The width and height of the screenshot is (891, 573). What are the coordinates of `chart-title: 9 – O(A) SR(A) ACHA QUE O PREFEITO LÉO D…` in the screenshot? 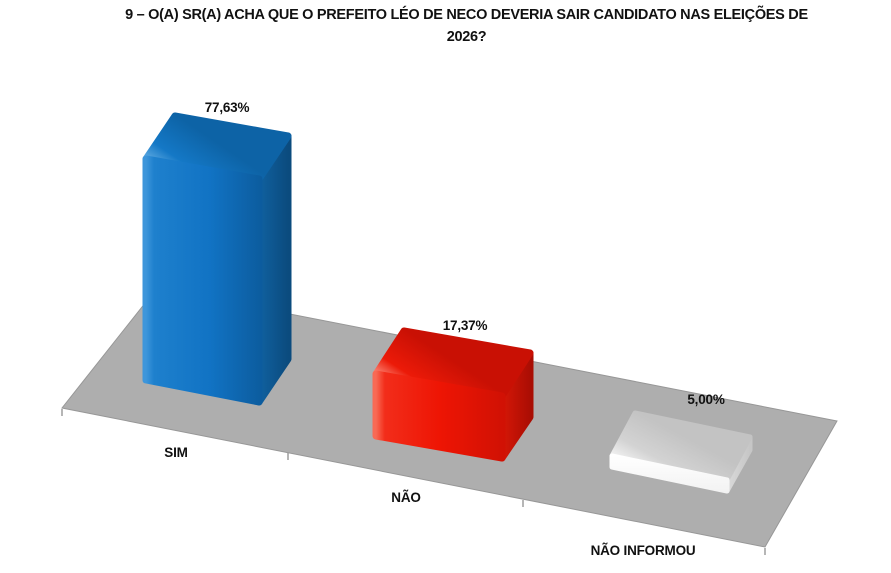 It's located at (445, 27).